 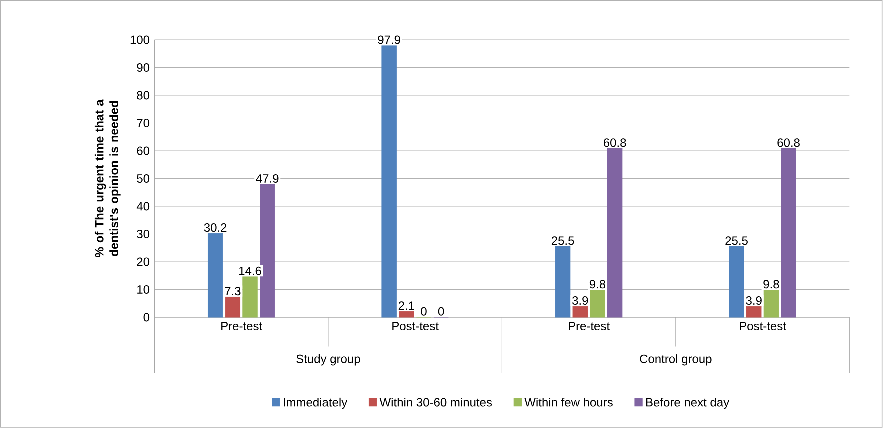 What do you see at coordinates (233, 291) in the screenshot?
I see `data-label: 7.3` at bounding box center [233, 291].